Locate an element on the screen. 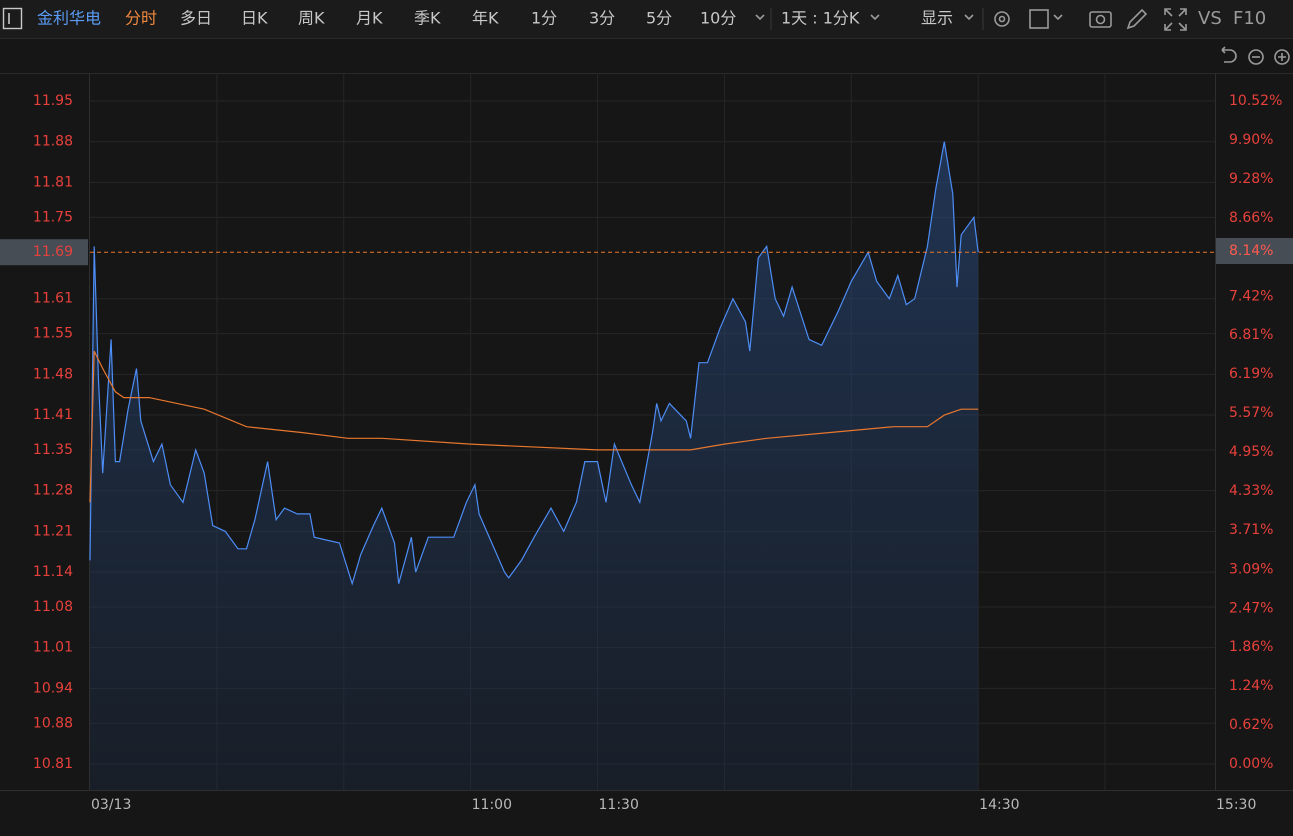 Image resolution: width=1293 pixels, height=836 pixels. pencil-icon is located at coordinates (1137, 19).